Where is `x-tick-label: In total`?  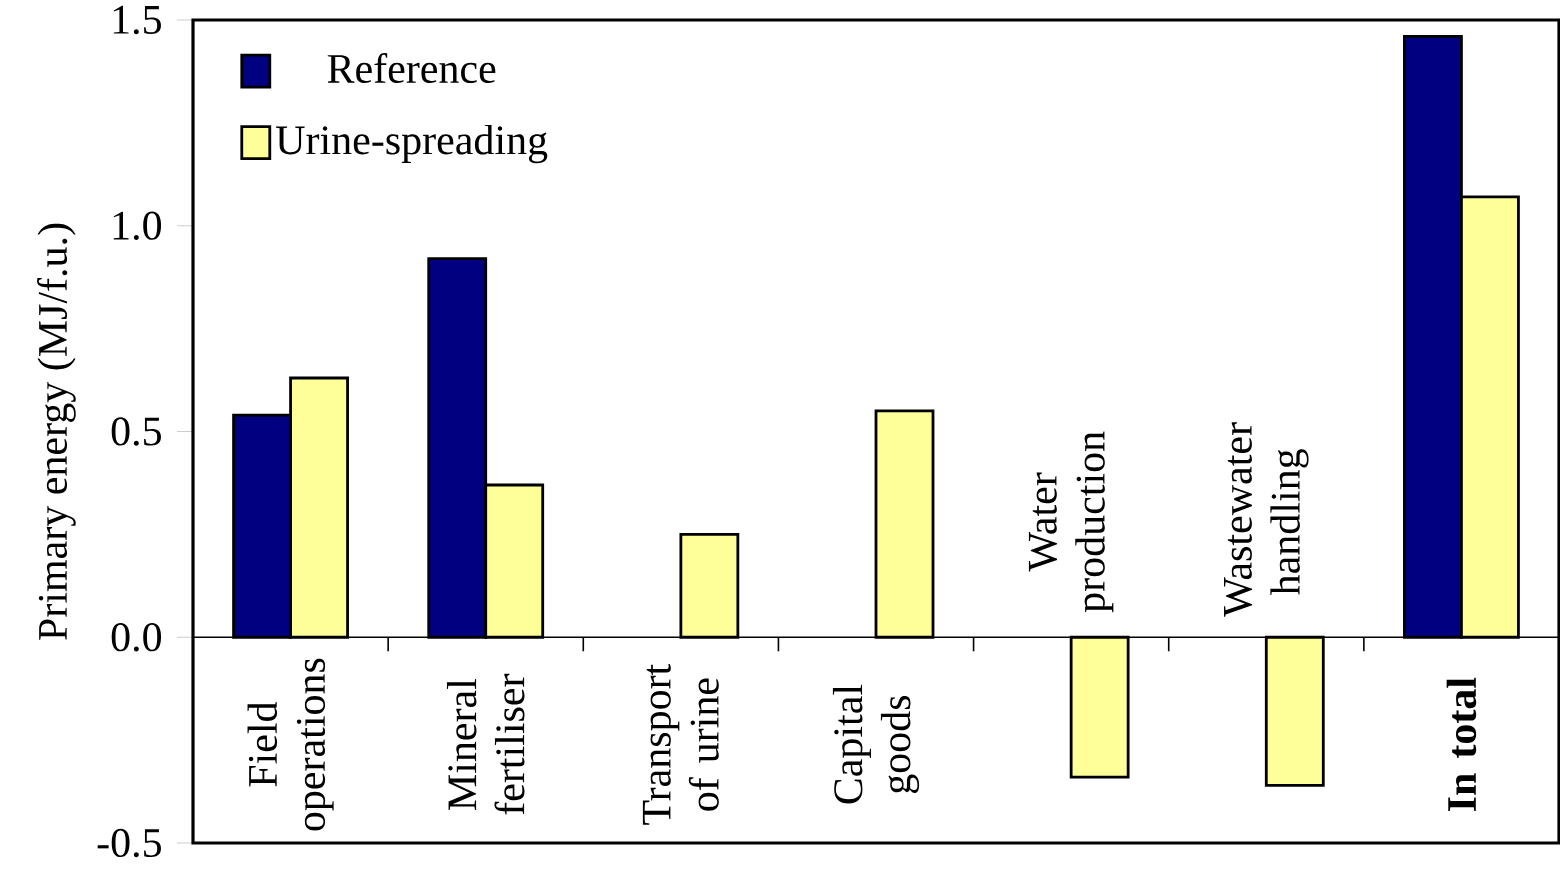 x-tick-label: In total is located at coordinates (1461, 744).